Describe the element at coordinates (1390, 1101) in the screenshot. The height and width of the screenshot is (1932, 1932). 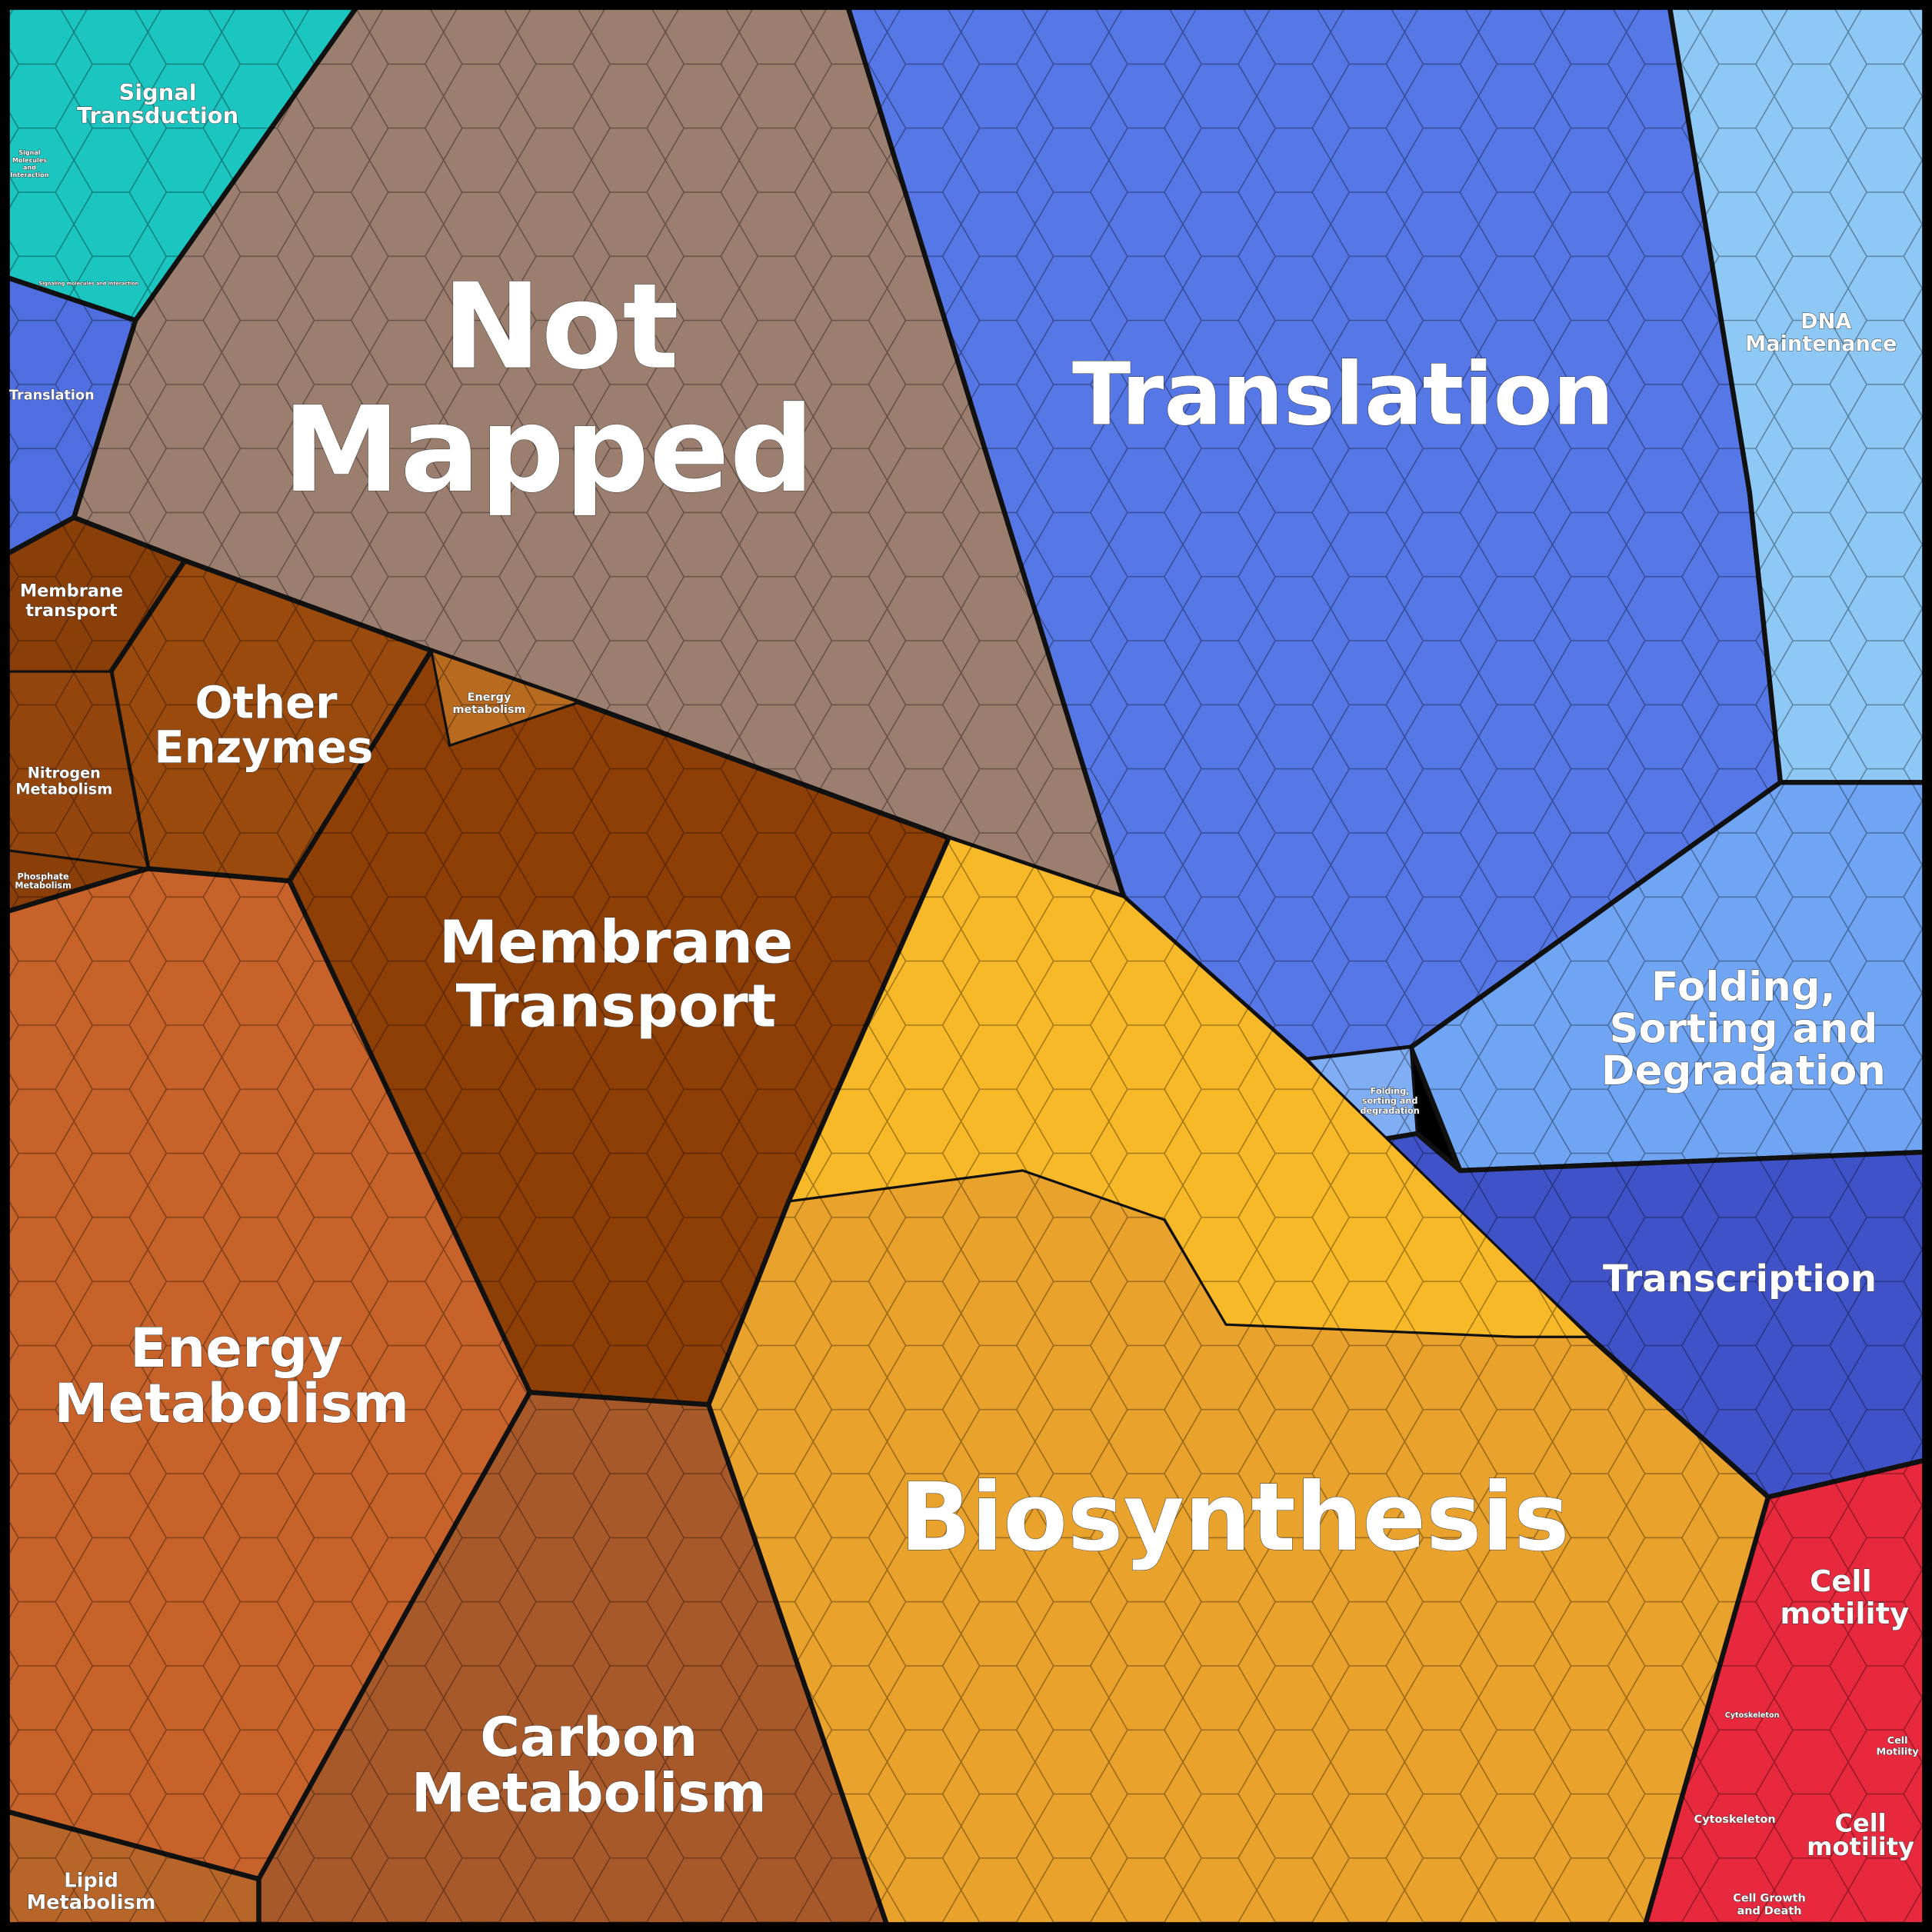
I see `region-label: sorting and` at that location.